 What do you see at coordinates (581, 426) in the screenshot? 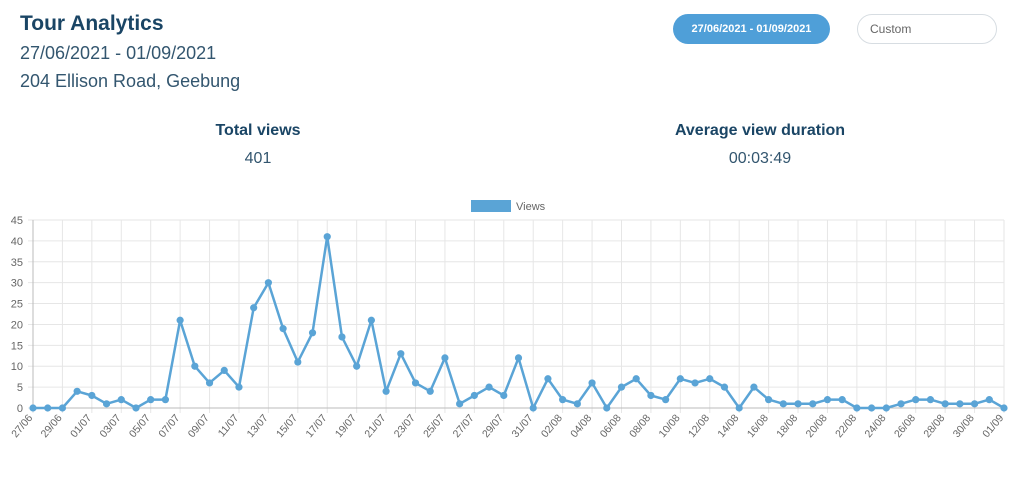
I see `x-tick-label: 04/08` at bounding box center [581, 426].